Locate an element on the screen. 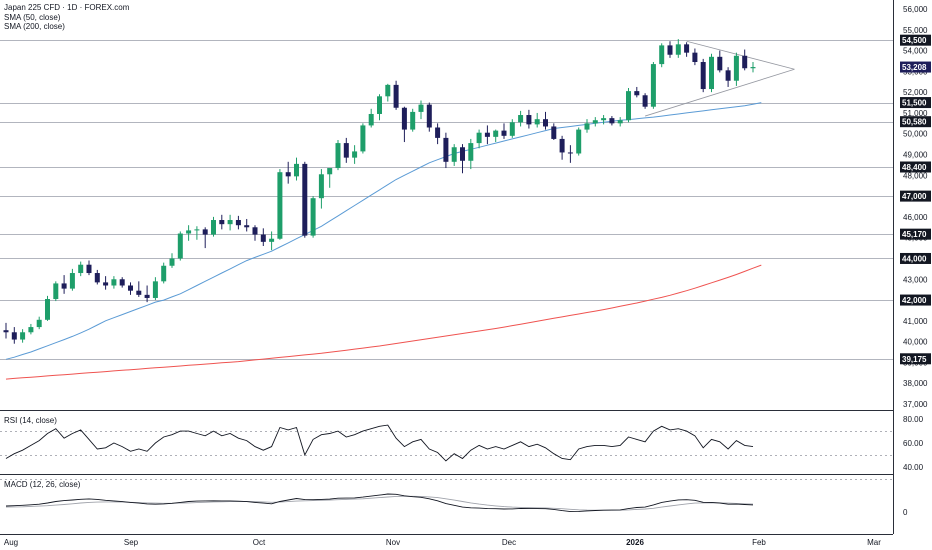 Image resolution: width=932 pixels, height=550 pixels. triangle-trendline is located at coordinates (740, 55).